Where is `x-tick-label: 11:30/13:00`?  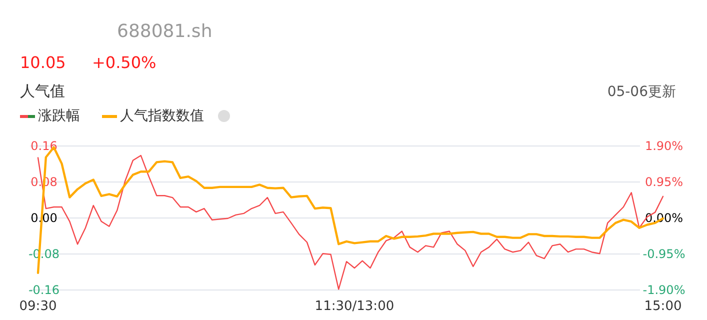
x-tick-label: 11:30/13:00 is located at coordinates (354, 306).